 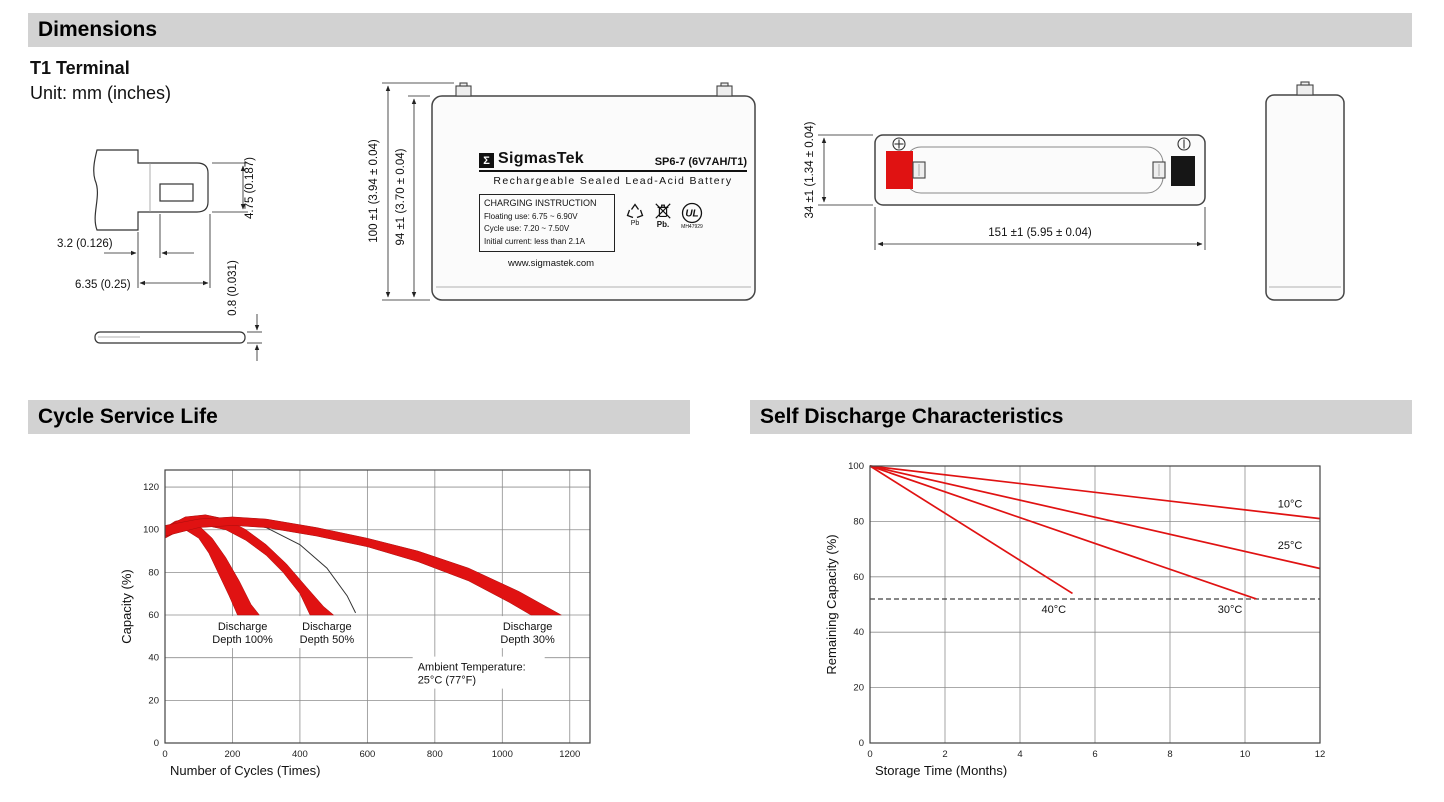 I want to click on series-10°C, so click(x=1095, y=492).